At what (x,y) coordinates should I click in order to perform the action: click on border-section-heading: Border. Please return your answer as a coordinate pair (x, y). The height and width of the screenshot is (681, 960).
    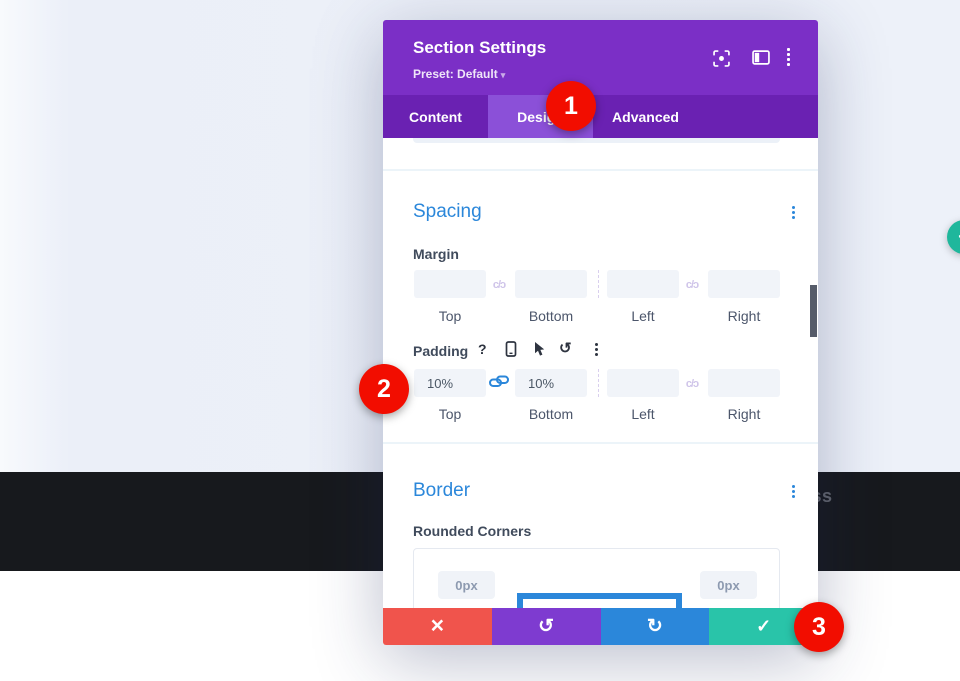
    Looking at the image, I should click on (442, 490).